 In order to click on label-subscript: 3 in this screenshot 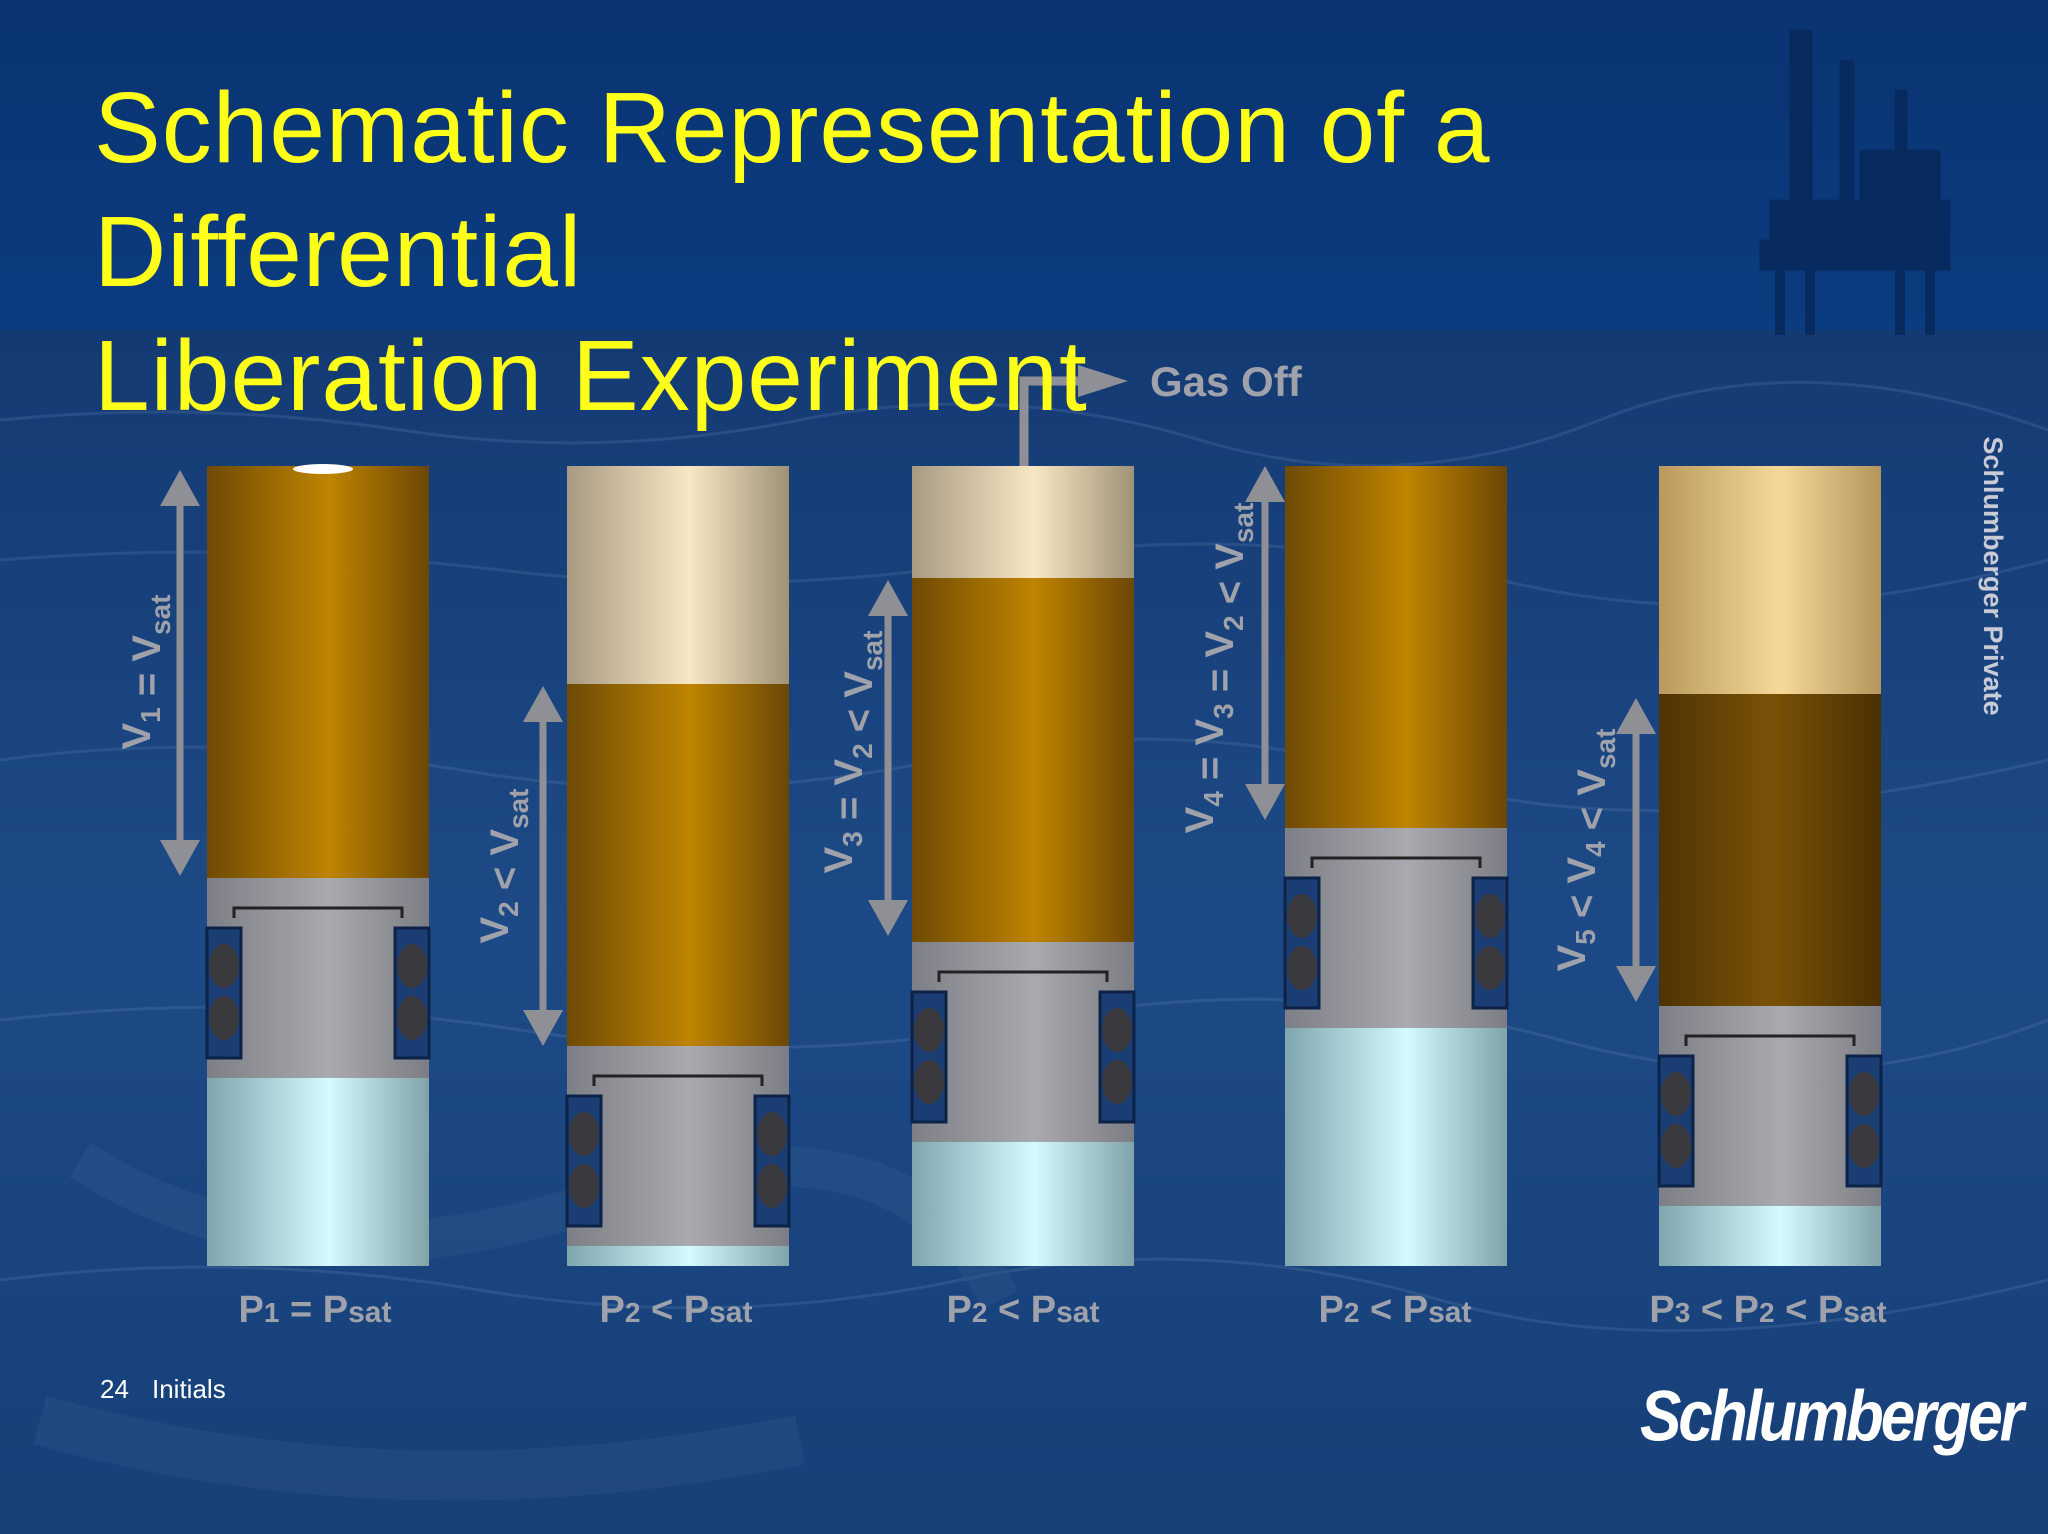, I will do `click(1223, 711)`.